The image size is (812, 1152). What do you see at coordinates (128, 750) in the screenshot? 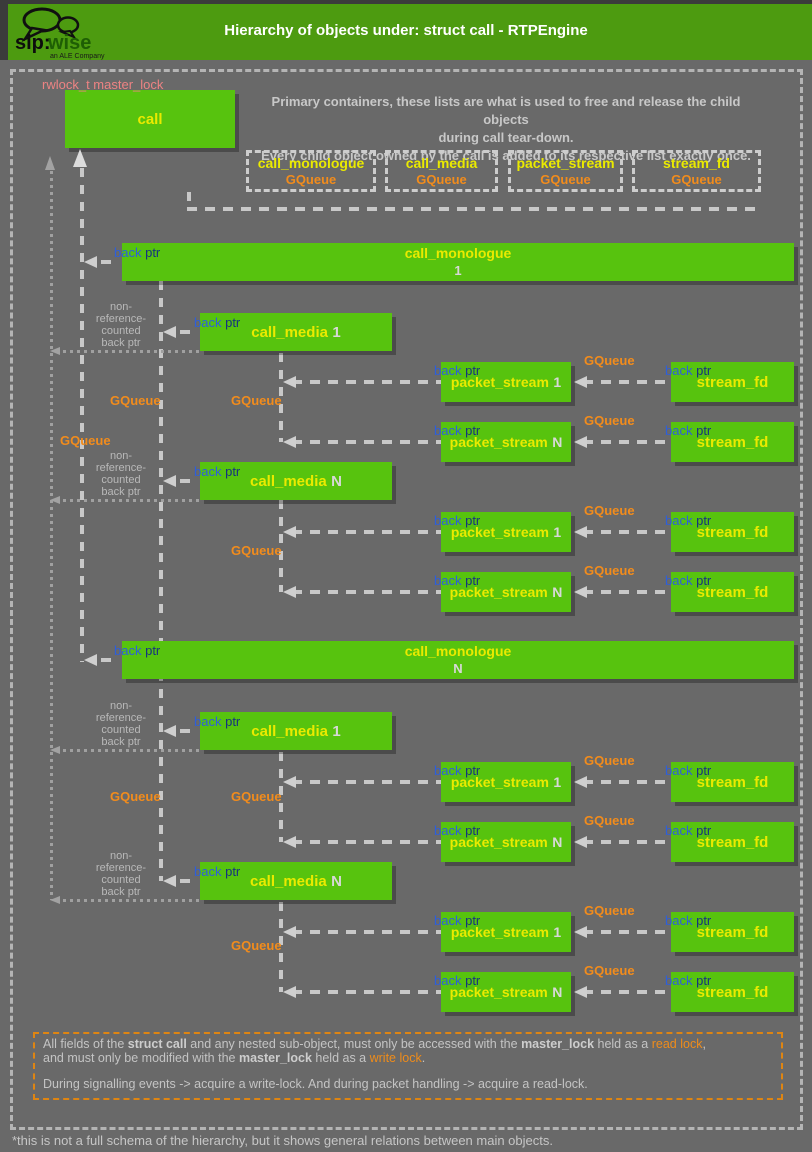
I see `non-ref-dotted-line` at bounding box center [128, 750].